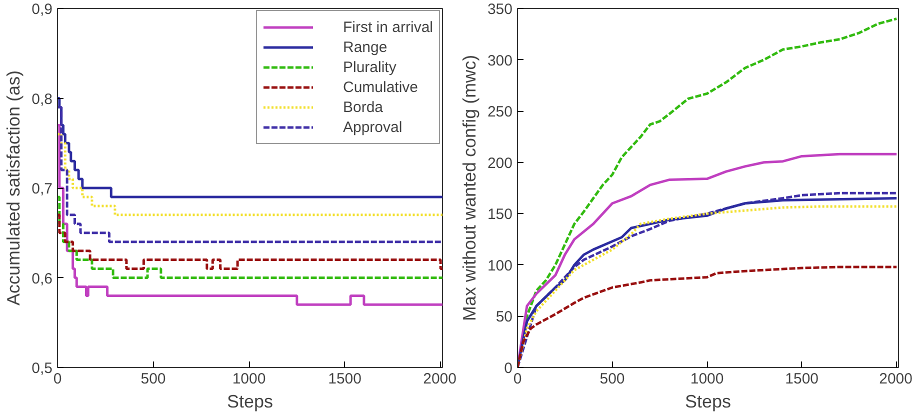 The image size is (912, 414). Describe the element at coordinates (500, 163) in the screenshot. I see `y-tick-label: 200` at that location.